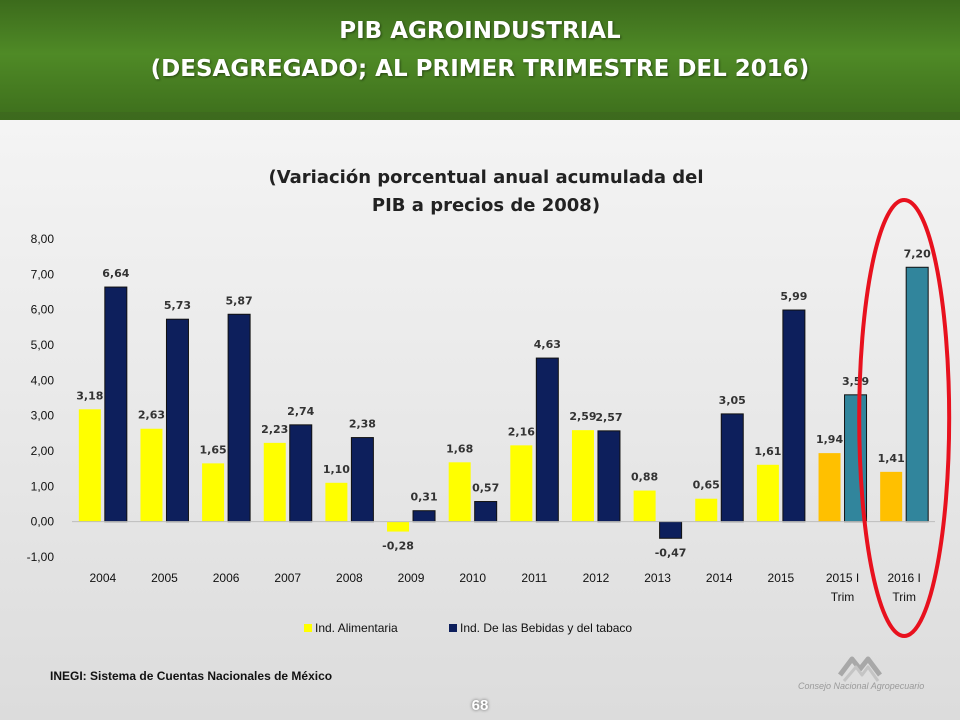 This screenshot has width=960, height=720. Describe the element at coordinates (582, 476) in the screenshot. I see `bar-alimentaria-2012` at that location.